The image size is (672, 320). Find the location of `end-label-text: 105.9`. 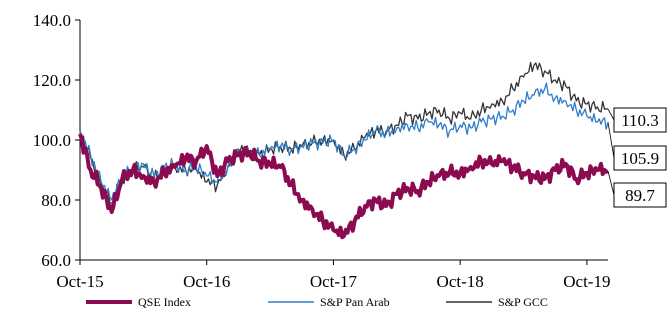

end-label-text: 105.9 is located at coordinates (640, 158).